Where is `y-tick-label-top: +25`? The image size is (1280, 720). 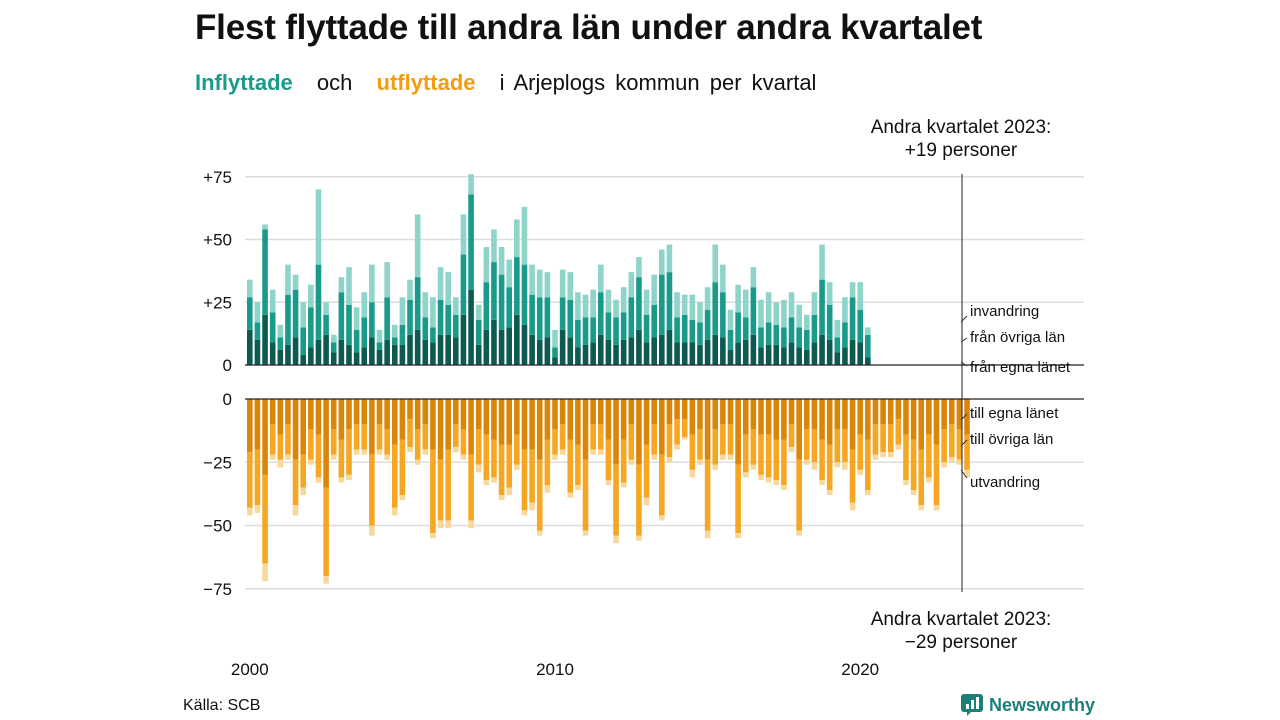
y-tick-label-top: +25 is located at coordinates (217, 302).